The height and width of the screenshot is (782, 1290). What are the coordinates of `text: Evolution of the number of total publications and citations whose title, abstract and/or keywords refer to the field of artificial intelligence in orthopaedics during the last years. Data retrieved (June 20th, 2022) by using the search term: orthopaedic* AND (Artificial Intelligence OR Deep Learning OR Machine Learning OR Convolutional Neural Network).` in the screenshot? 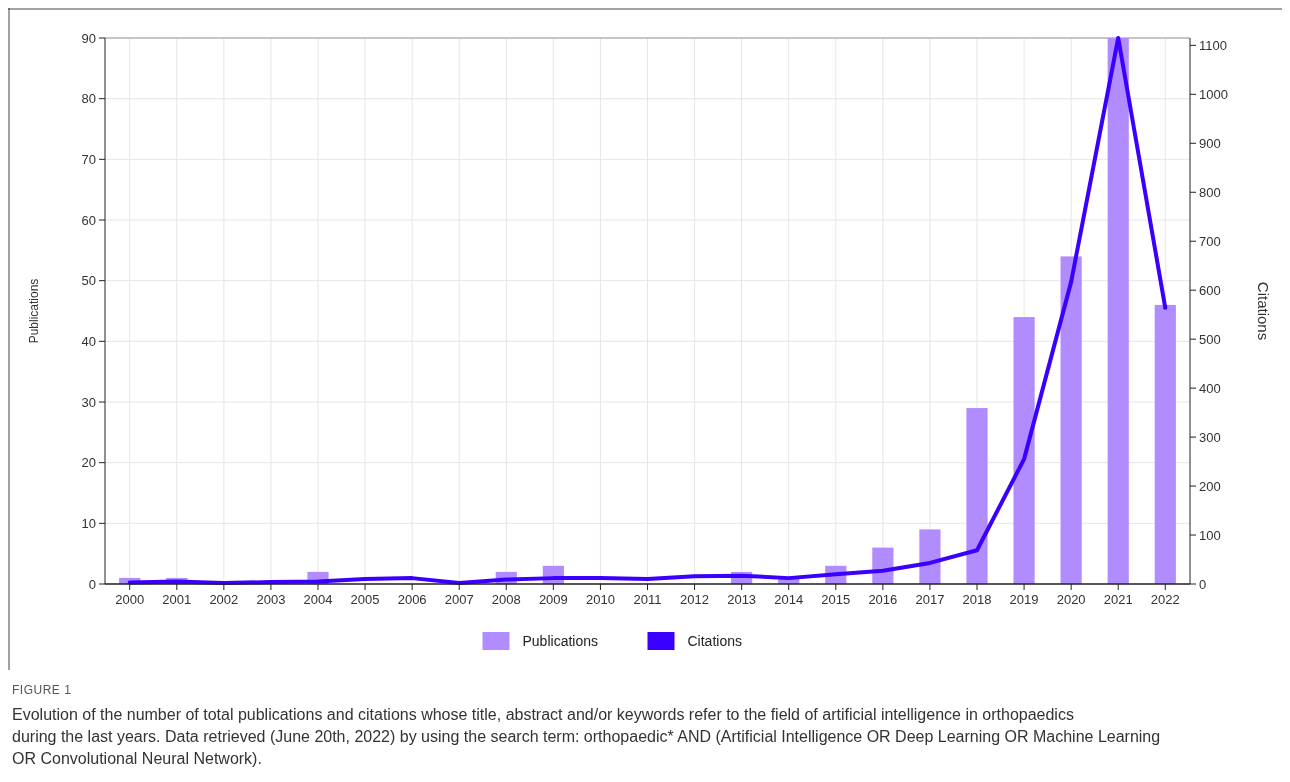 It's located at (586, 736).